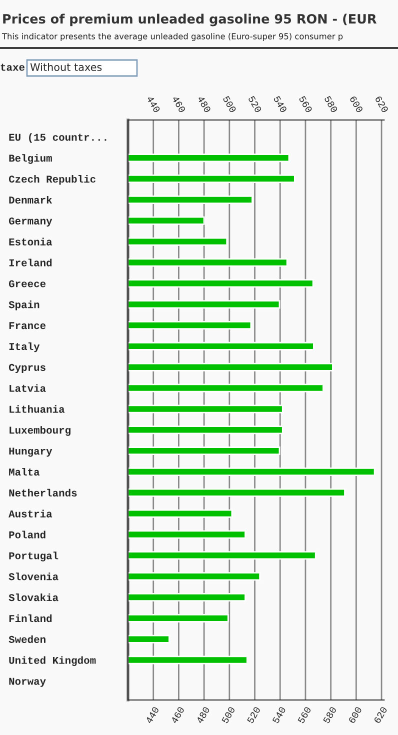  What do you see at coordinates (381, 715) in the screenshot?
I see `x2-tick-label: 620` at bounding box center [381, 715].